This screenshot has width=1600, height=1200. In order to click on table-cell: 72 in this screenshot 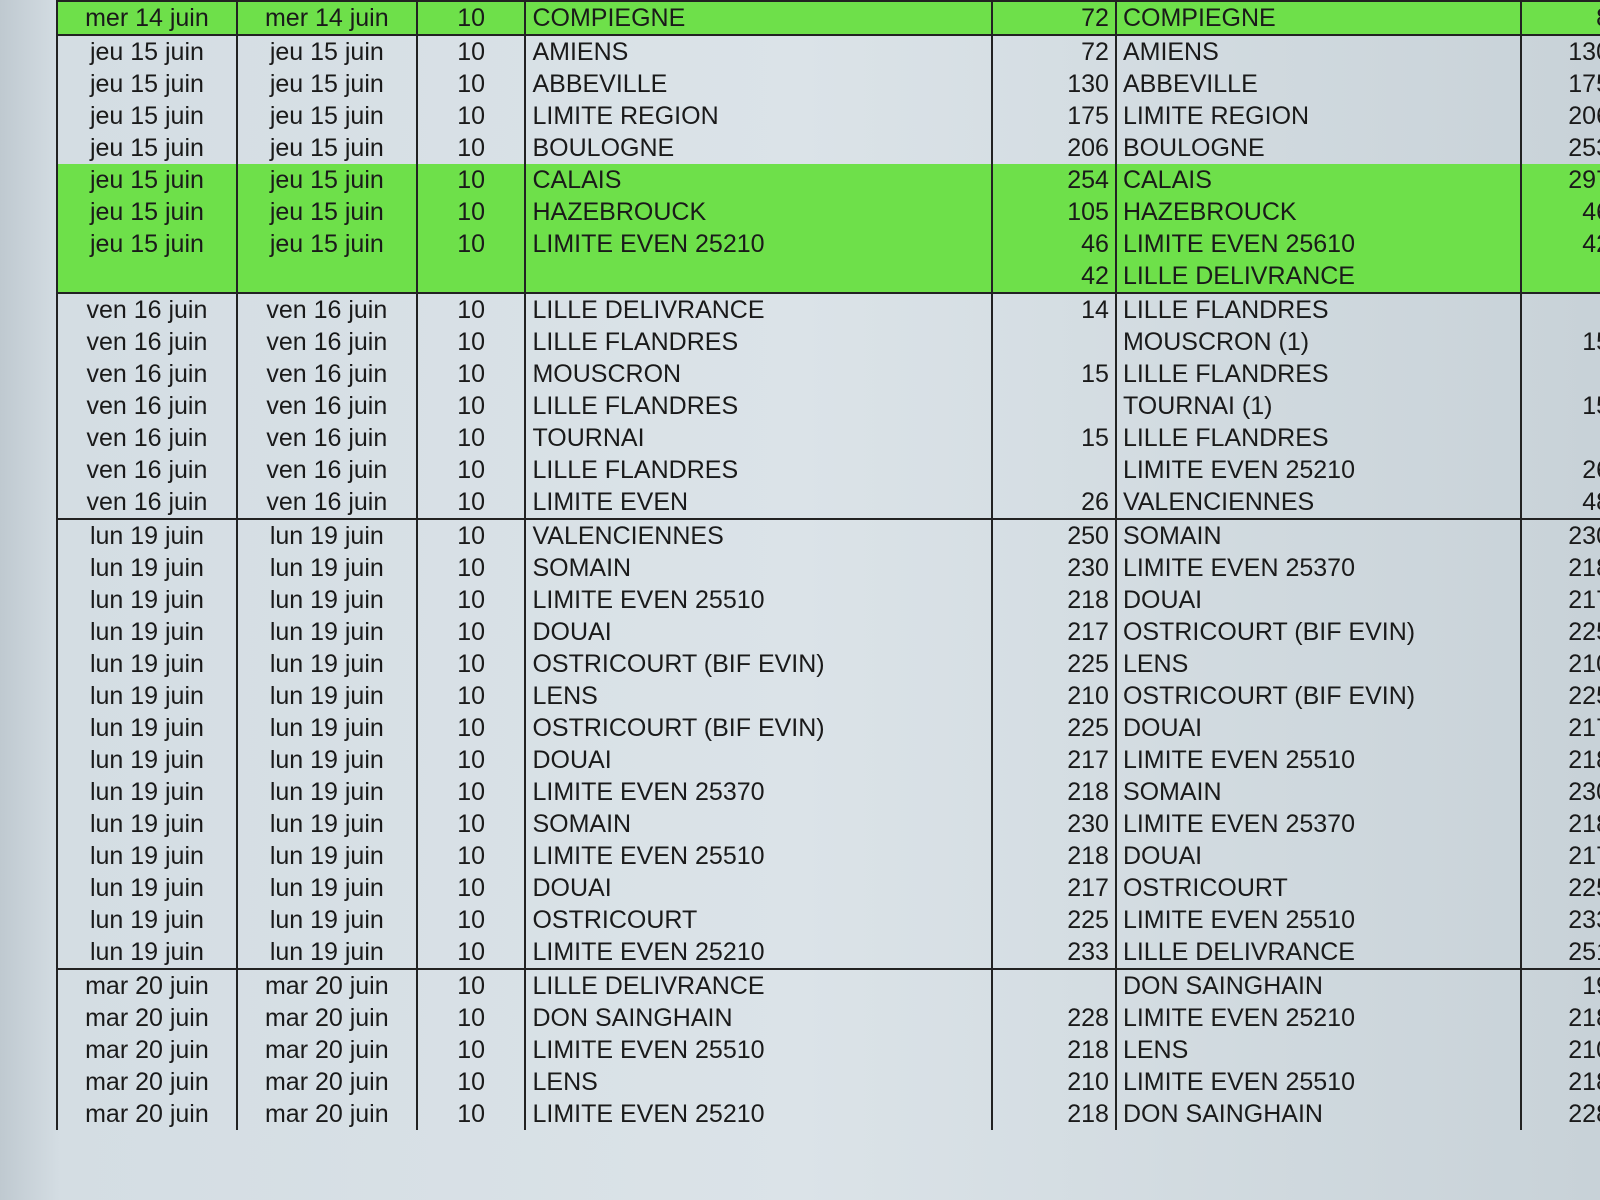, I will do `click(1053, 17)`.